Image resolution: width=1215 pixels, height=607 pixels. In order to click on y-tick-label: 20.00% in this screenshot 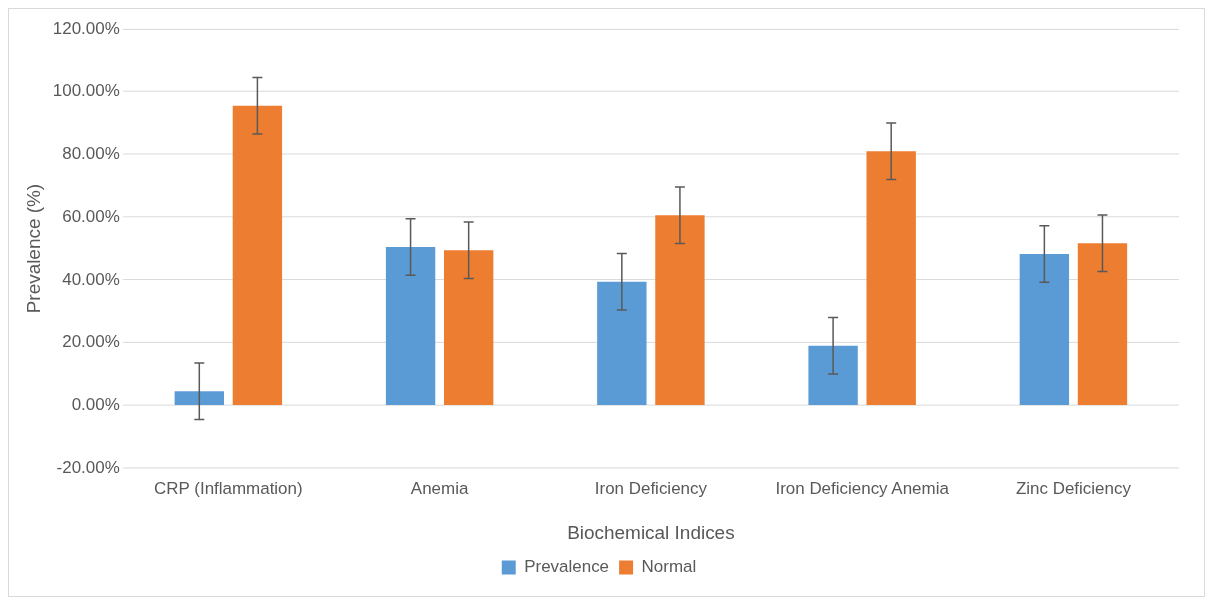, I will do `click(91, 342)`.